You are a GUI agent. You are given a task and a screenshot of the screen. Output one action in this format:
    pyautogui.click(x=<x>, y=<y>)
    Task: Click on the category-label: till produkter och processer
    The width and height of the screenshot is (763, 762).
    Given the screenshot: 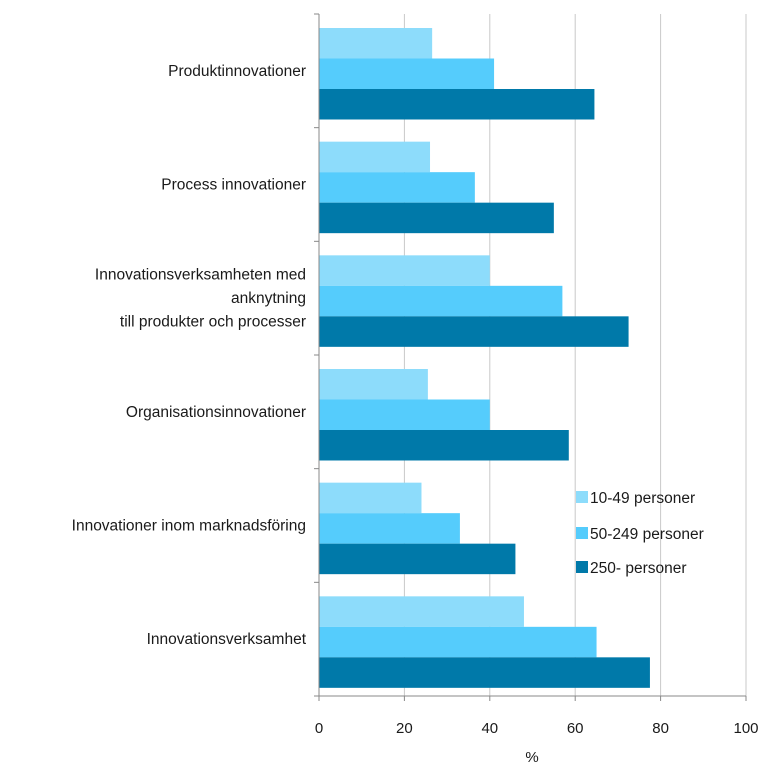 What is the action you would take?
    pyautogui.click(x=213, y=322)
    